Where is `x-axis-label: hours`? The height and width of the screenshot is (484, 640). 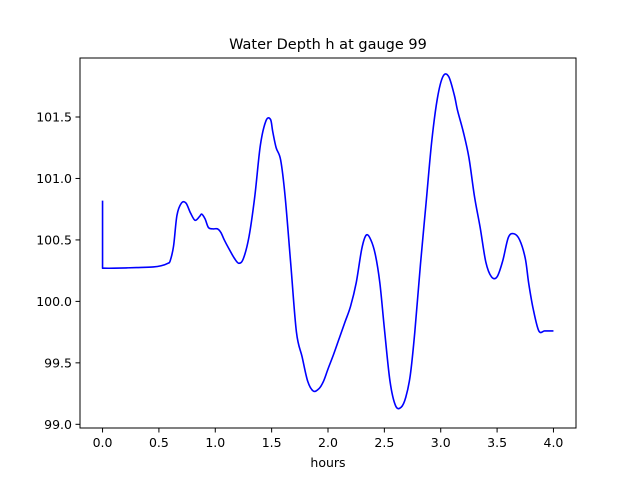
x-axis-label: hours is located at coordinates (327, 462).